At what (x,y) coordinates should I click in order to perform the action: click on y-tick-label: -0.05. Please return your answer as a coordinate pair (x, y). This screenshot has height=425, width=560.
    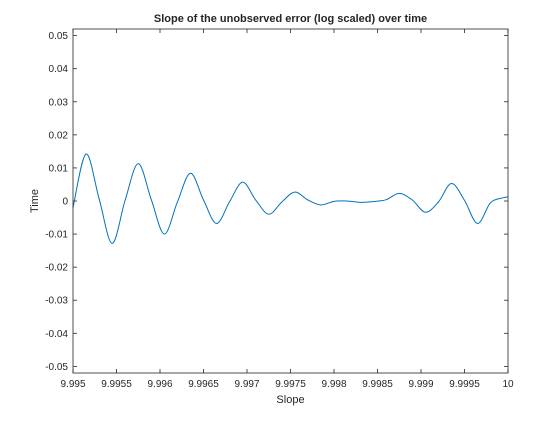
    Looking at the image, I should click on (56, 367).